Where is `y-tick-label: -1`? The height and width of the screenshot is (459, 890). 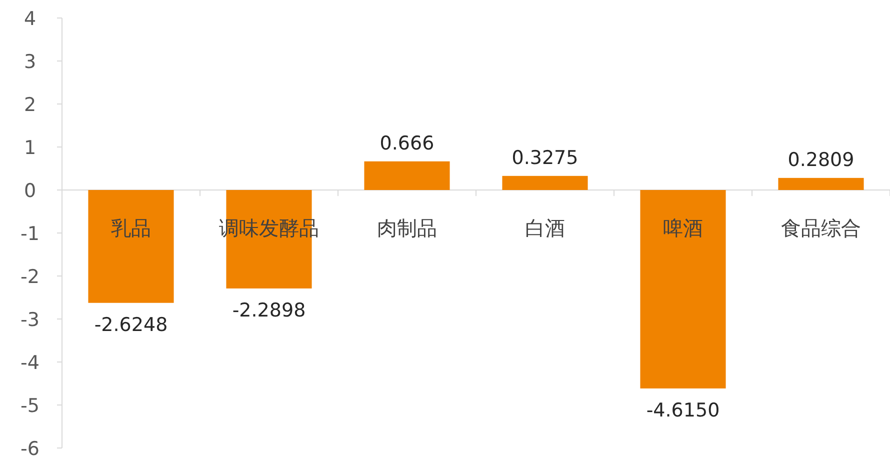
y-tick-label: -1 is located at coordinates (30, 234).